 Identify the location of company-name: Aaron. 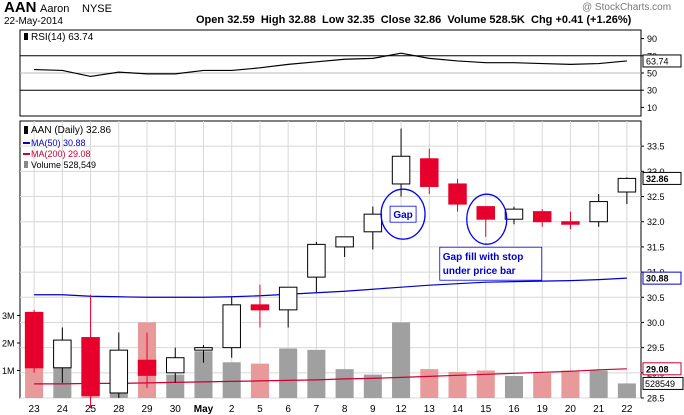
(55, 9).